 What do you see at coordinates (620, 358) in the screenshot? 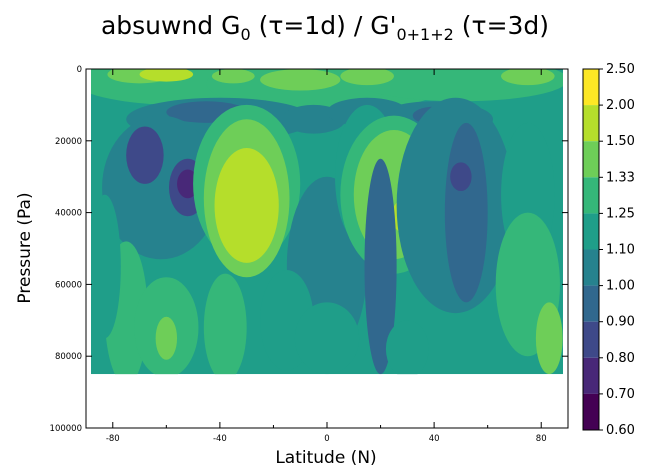
I see `colorbar-label: 0.80` at bounding box center [620, 358].